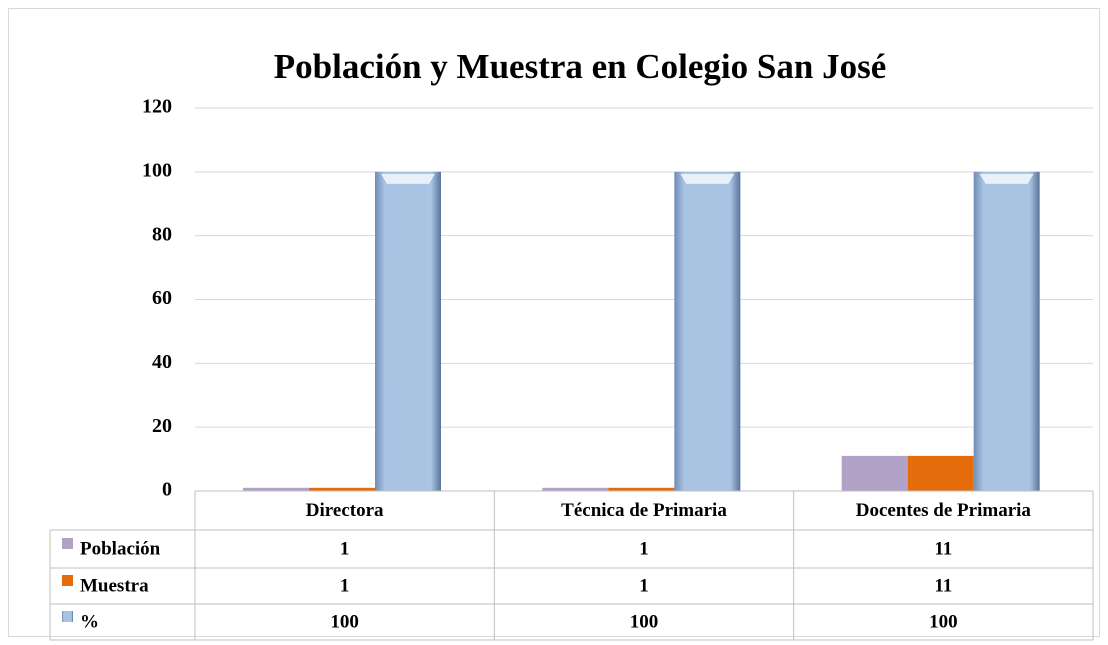 The height and width of the screenshot is (645, 1108). I want to click on y-tick-label: 60, so click(162, 298).